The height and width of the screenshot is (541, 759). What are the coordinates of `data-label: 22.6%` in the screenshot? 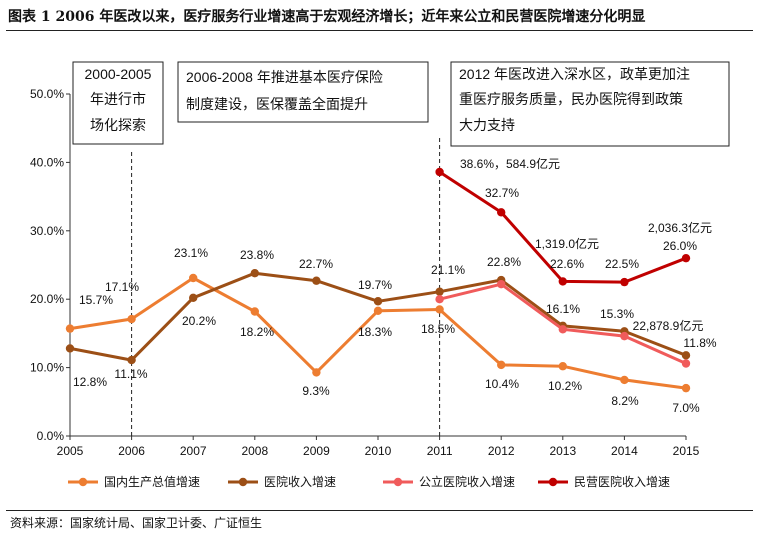 It's located at (567, 264).